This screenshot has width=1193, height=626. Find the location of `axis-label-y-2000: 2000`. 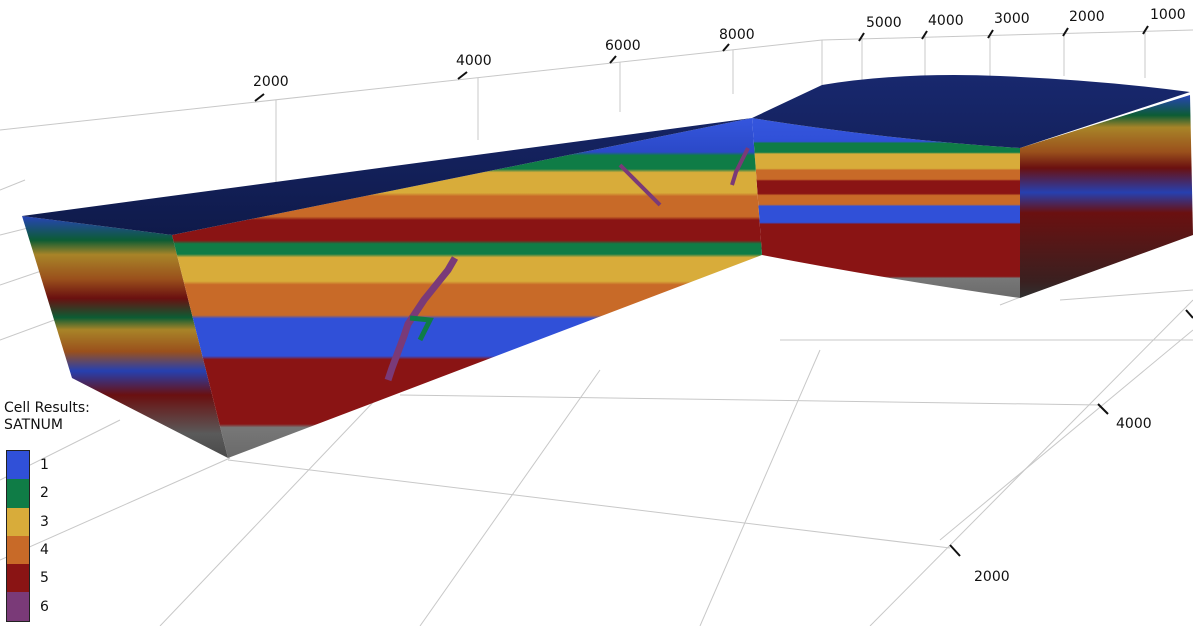

axis-label-y-2000: 2000 is located at coordinates (1087, 17).